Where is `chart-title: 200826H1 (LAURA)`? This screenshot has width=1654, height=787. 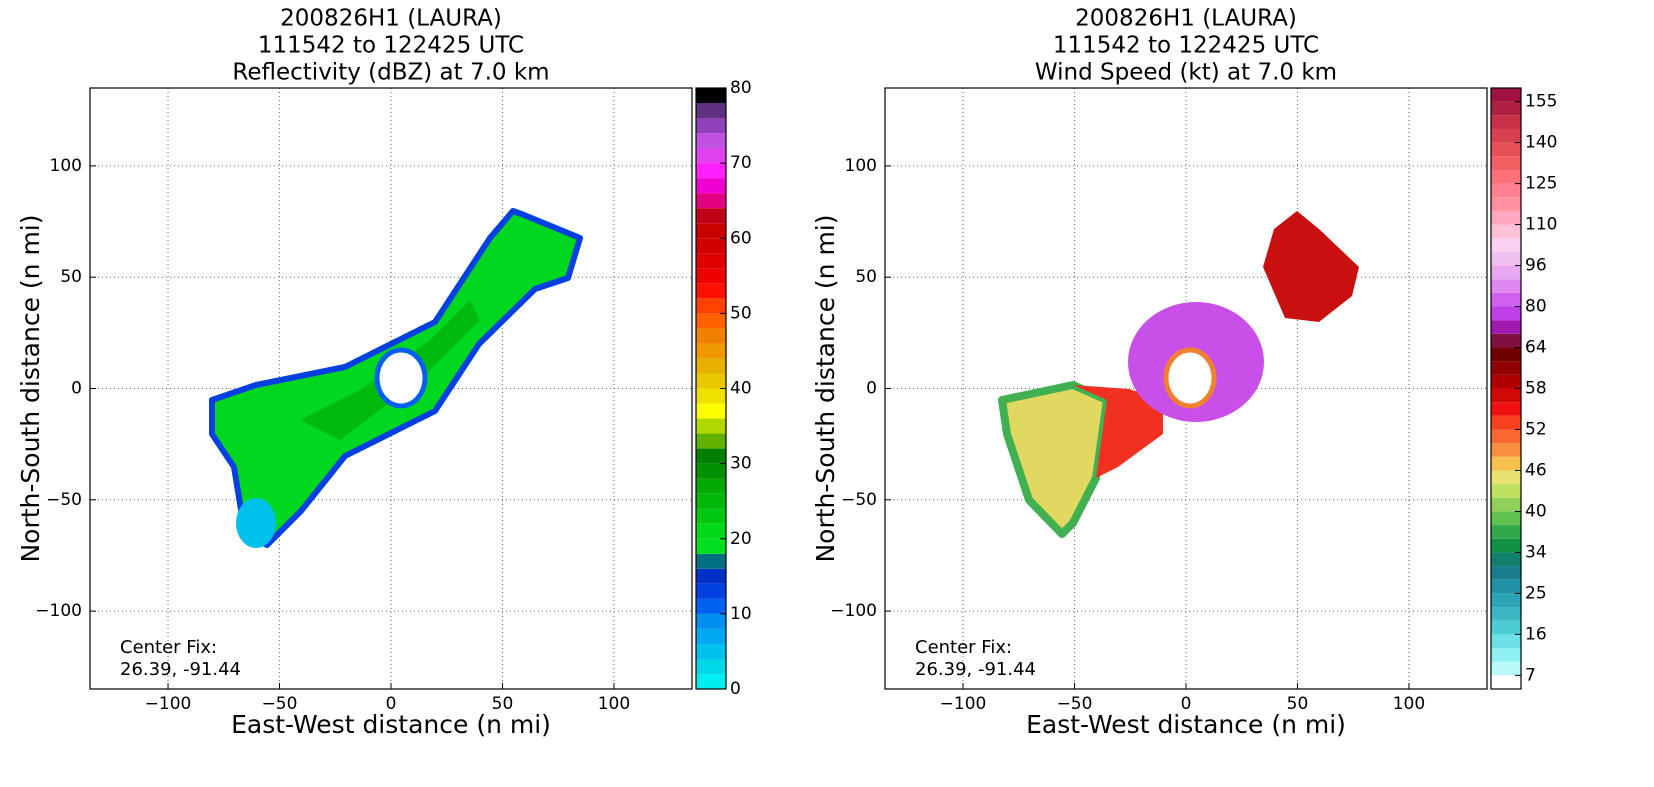
chart-title: 200826H1 (LAURA) is located at coordinates (391, 19).